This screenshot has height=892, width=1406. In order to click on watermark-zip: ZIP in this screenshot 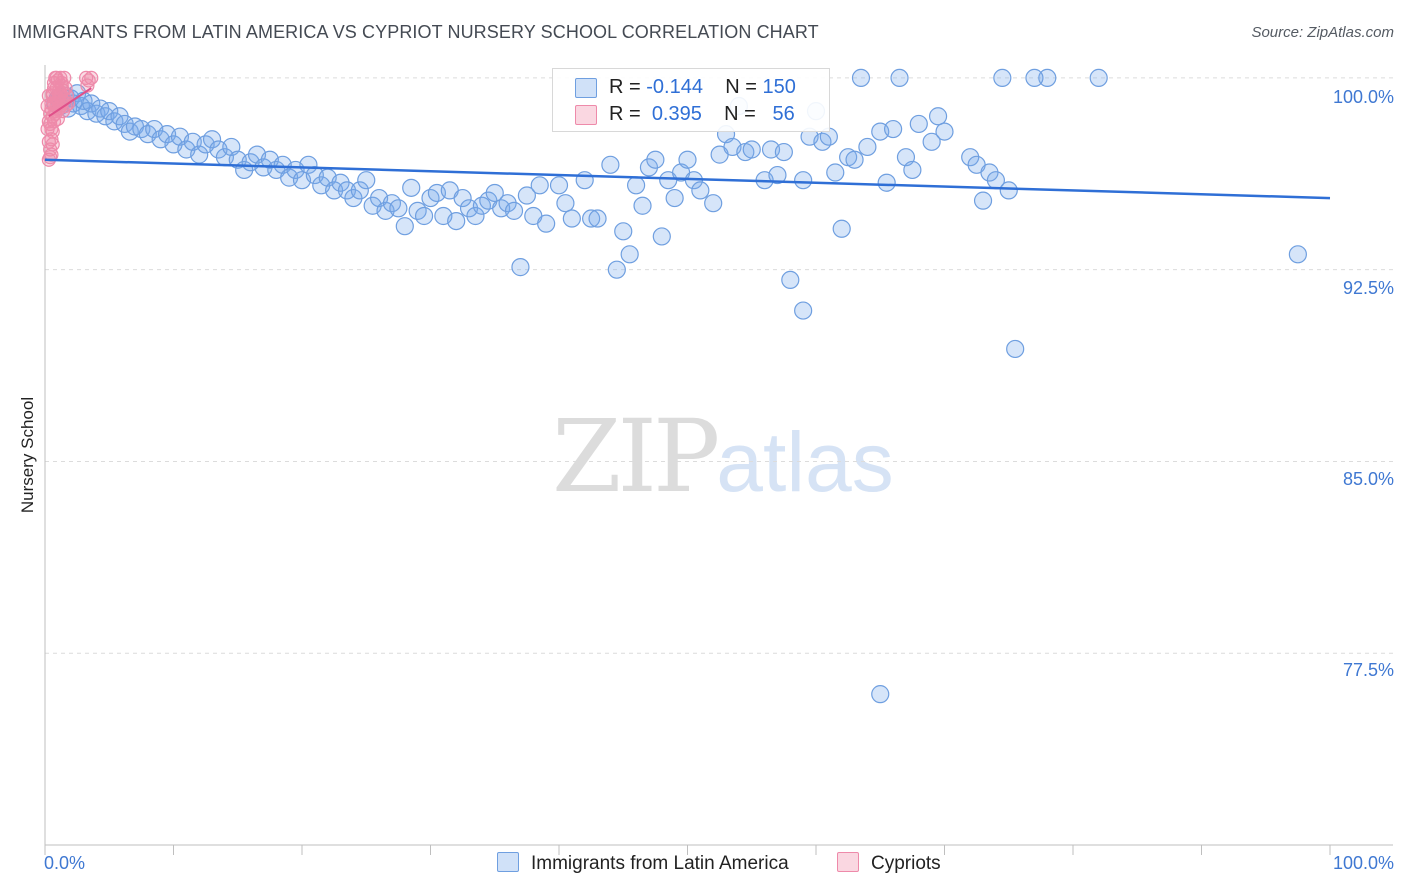, I will do `click(636, 456)`.